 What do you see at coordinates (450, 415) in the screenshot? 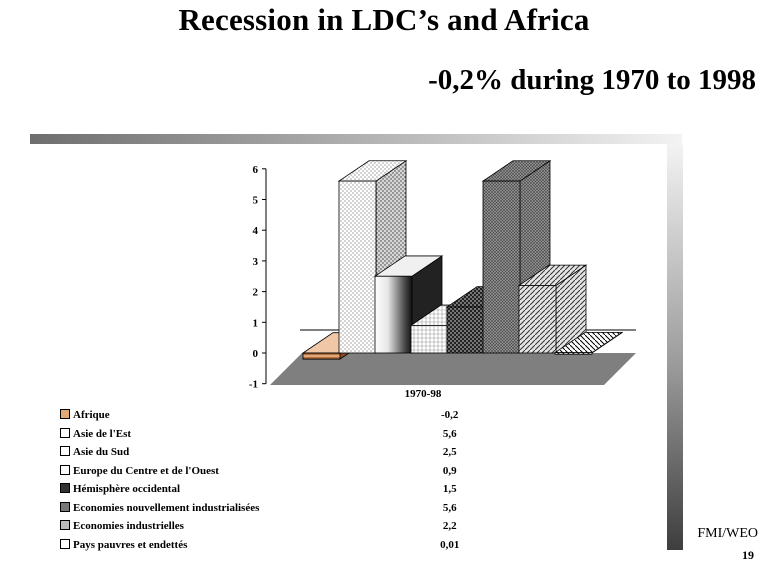
I see `data-value-label: -0,2` at bounding box center [450, 415].